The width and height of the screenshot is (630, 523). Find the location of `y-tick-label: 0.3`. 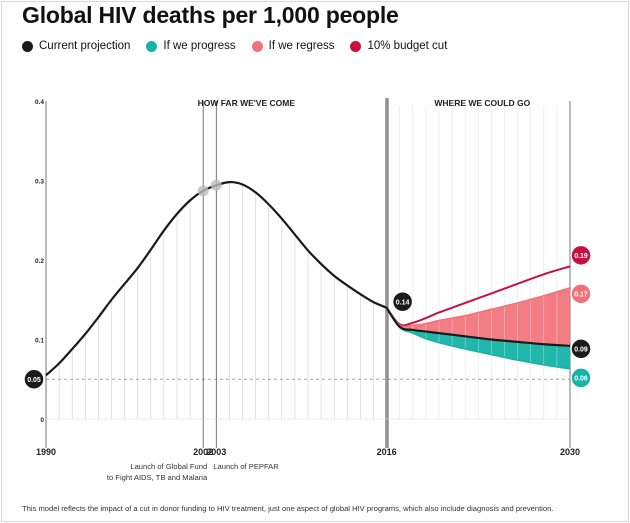

y-tick-label: 0.3 is located at coordinates (39, 182).